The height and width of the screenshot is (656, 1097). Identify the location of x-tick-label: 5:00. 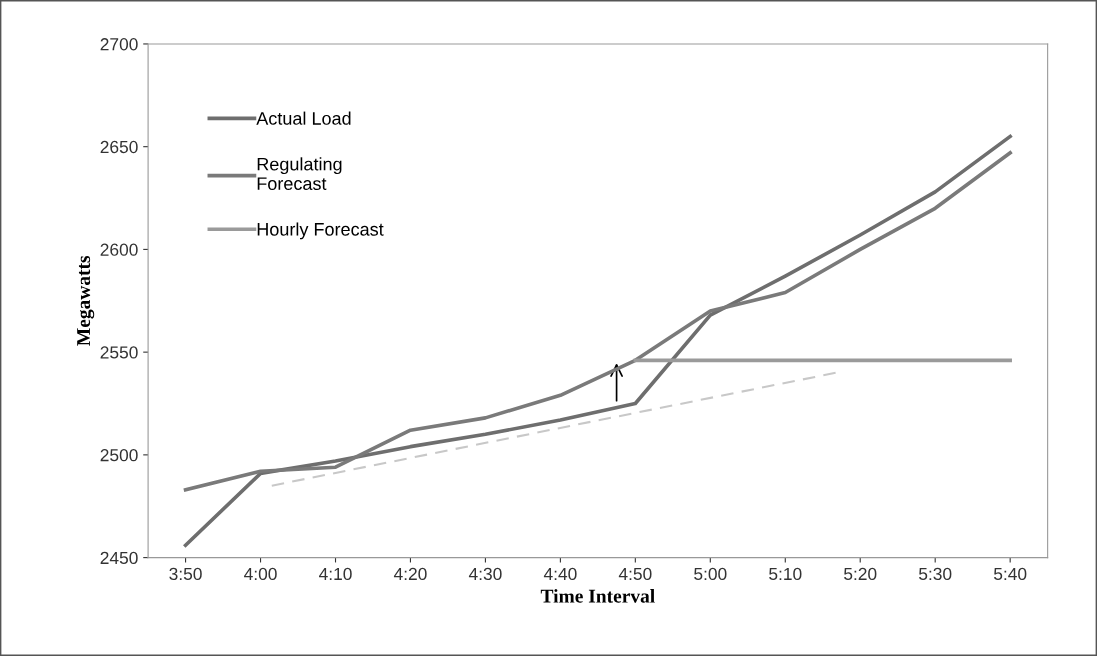
(710, 574).